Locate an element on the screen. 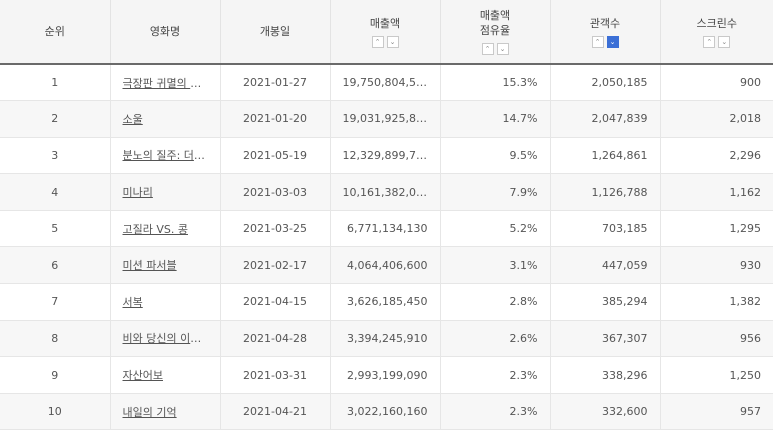  movie-title-link: 미션 파서블 is located at coordinates (149, 266).